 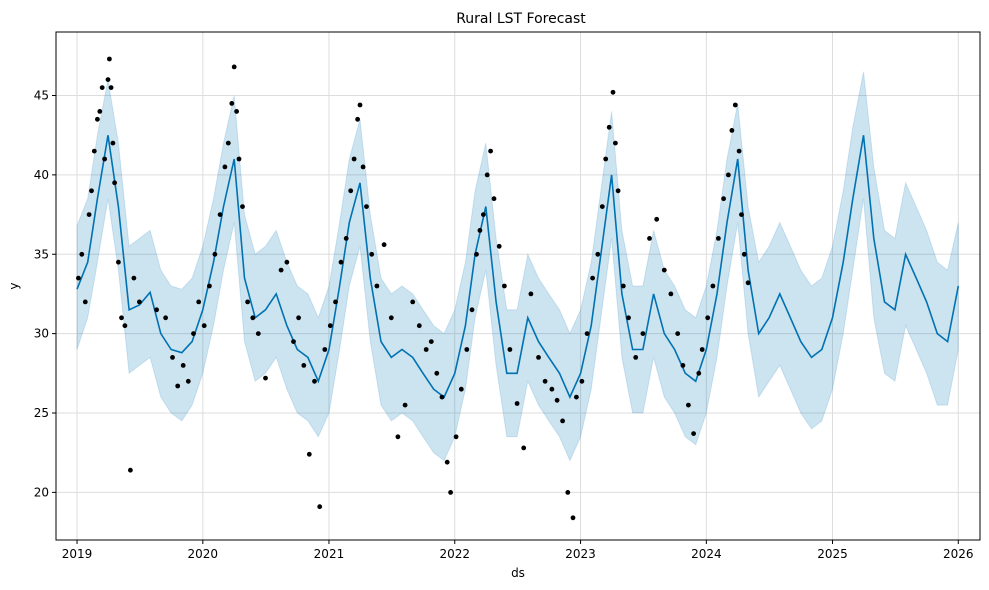 What do you see at coordinates (41, 175) in the screenshot?
I see `y-tick-label: 40` at bounding box center [41, 175].